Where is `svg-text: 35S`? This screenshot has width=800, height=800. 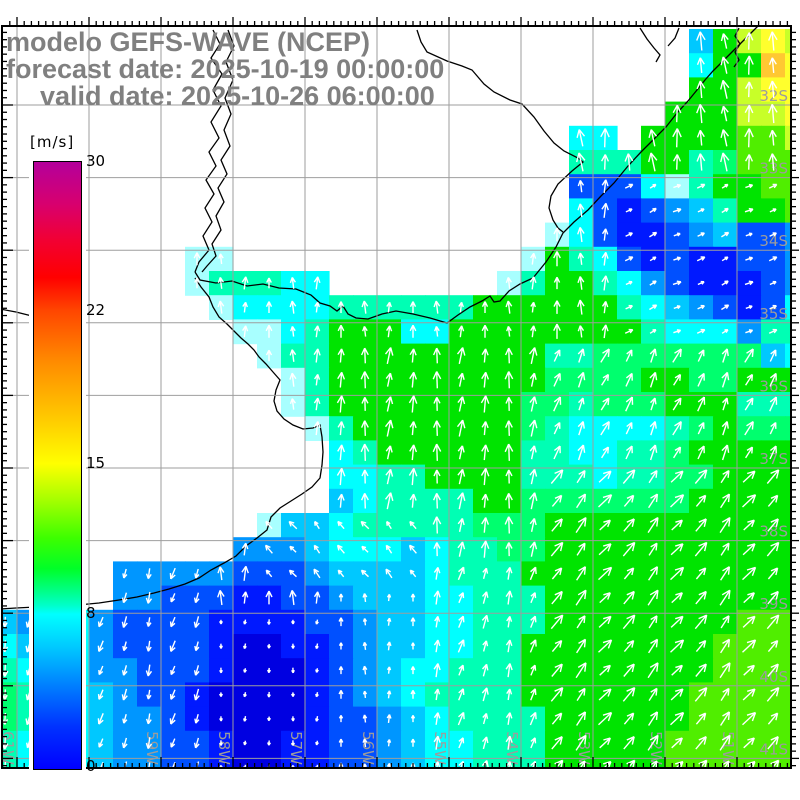
svg-text: 35S is located at coordinates (773, 314).